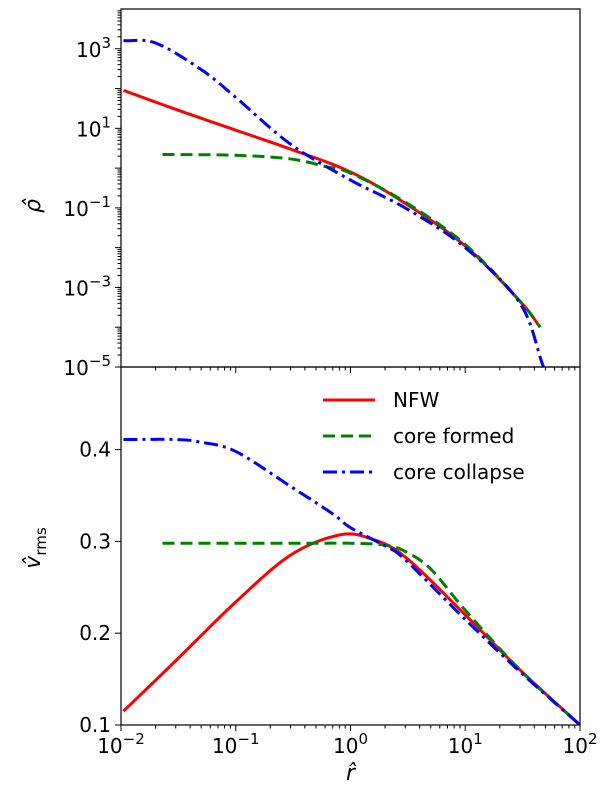 The height and width of the screenshot is (789, 609). I want to click on bottom-y-axis-label: v̂rms, so click(35, 548).